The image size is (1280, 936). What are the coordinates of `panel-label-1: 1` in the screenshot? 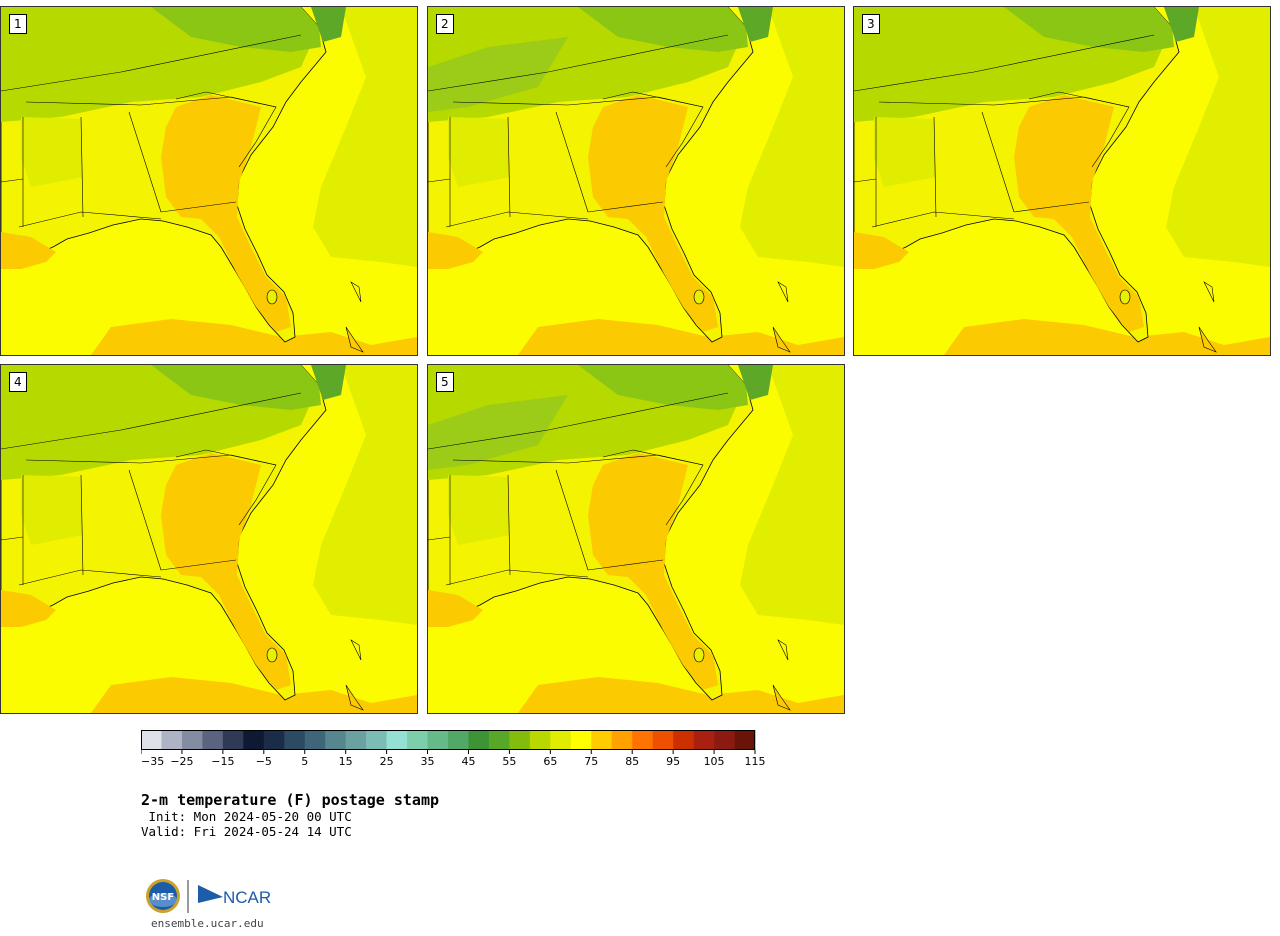 It's located at (18, 24).